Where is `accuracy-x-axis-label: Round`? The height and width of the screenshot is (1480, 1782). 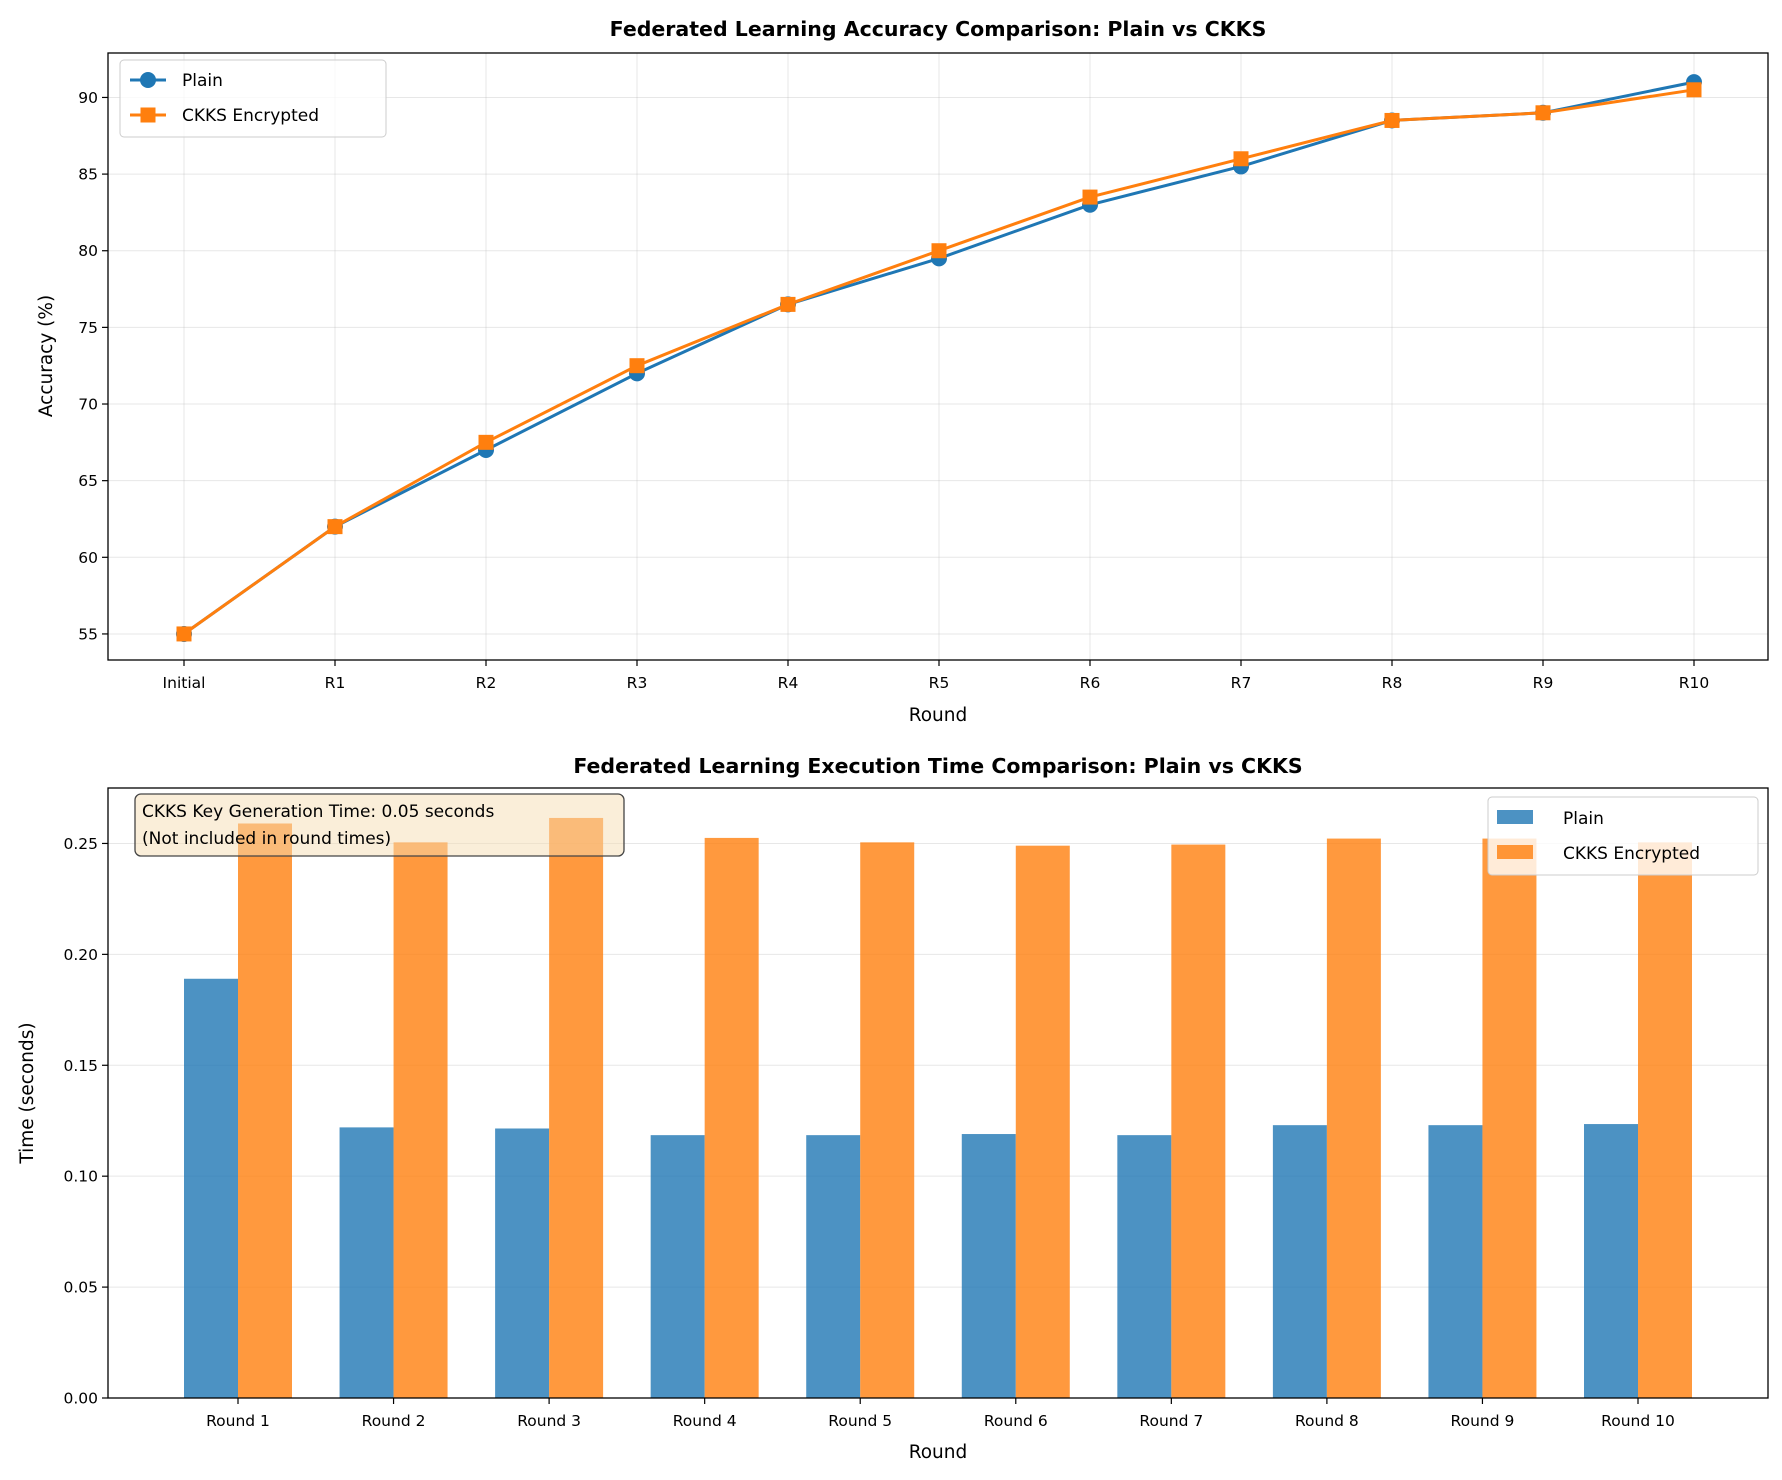
accuracy-x-axis-label: Round is located at coordinates (938, 715).